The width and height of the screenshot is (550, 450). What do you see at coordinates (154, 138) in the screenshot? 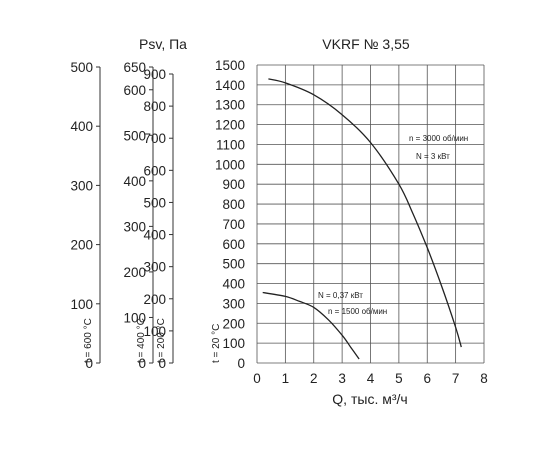
I see `temperature-scale-tick-label: 700` at bounding box center [154, 138].